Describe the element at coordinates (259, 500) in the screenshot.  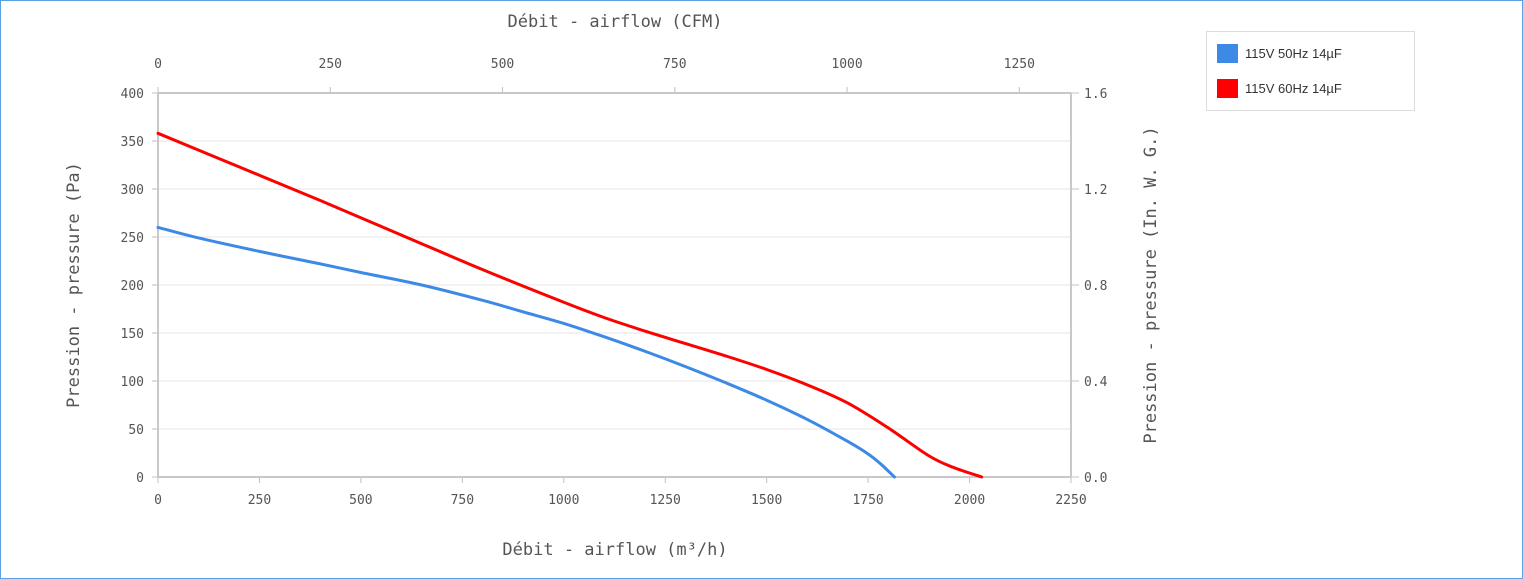
I see `x-bottom-tick-label: 250` at that location.